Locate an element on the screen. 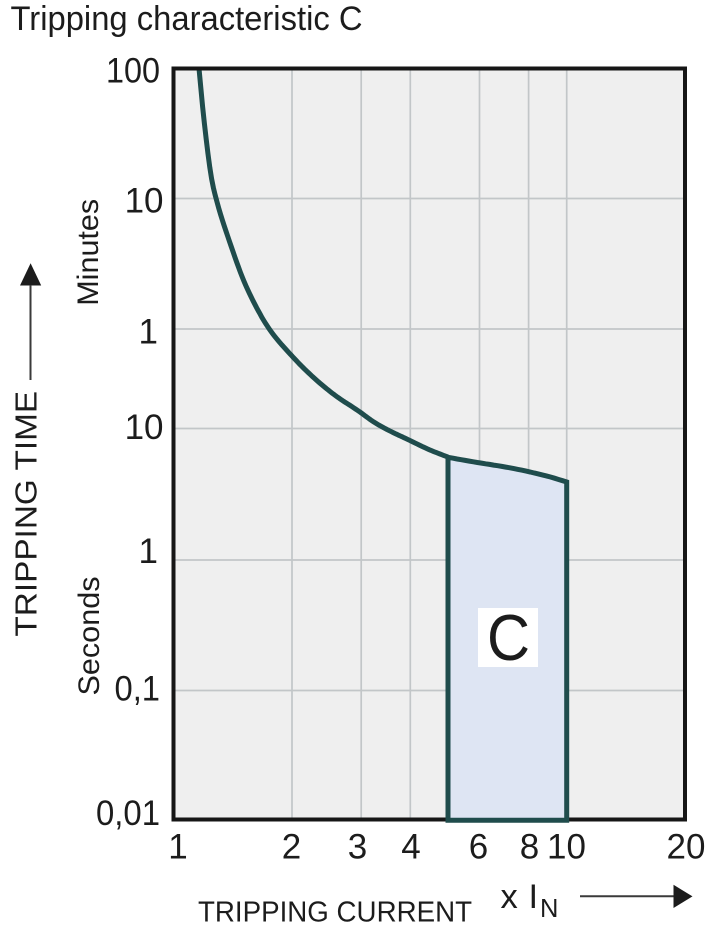 This screenshot has height=928, width=720. svg-text: 8 is located at coordinates (529, 846).